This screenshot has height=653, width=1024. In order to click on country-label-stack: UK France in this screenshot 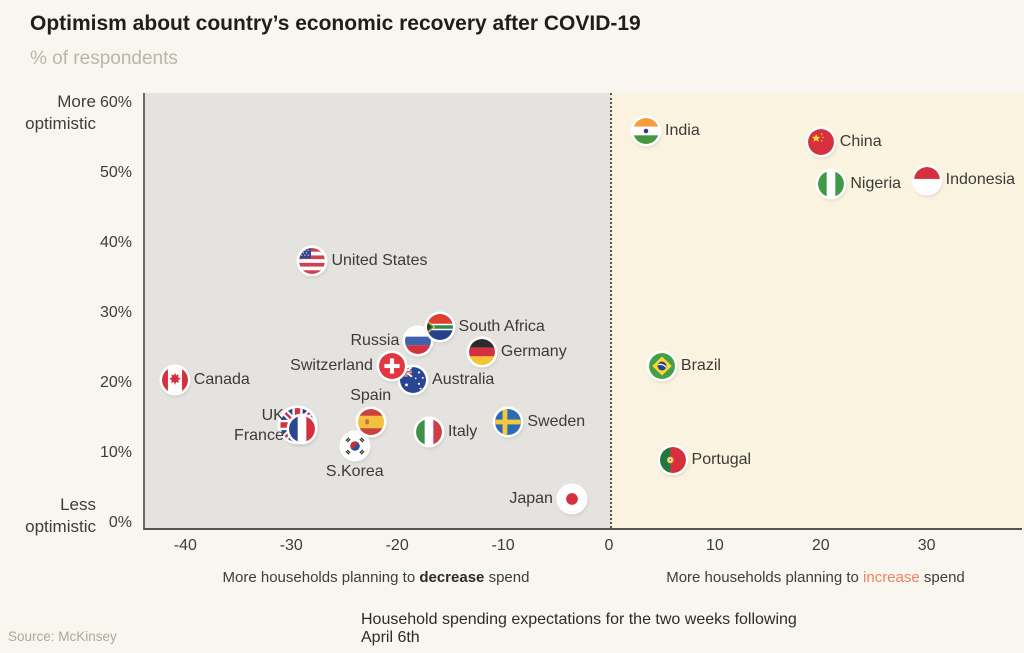, I will do `click(259, 427)`.